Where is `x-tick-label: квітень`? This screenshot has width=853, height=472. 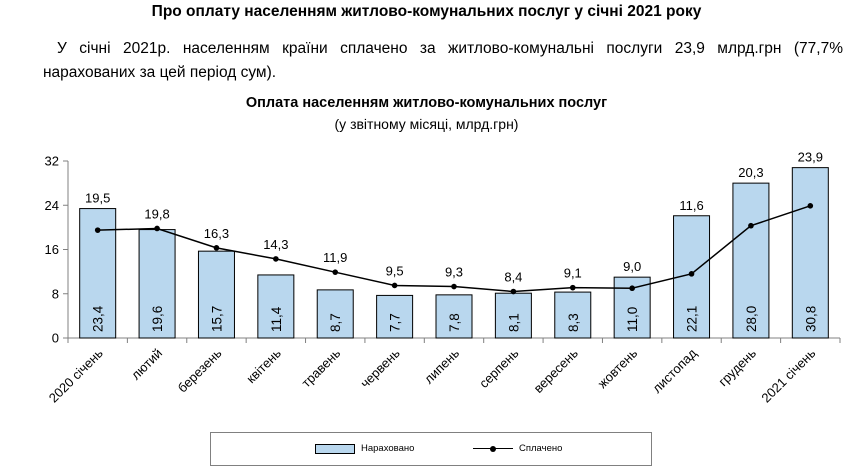
x-tick-label: квітень is located at coordinates (263, 365).